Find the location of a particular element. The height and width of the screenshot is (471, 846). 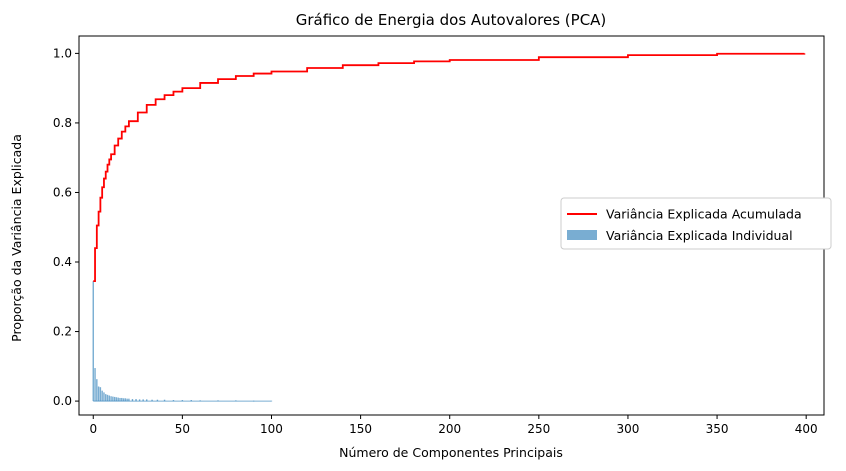

legend-box is located at coordinates (696, 223).